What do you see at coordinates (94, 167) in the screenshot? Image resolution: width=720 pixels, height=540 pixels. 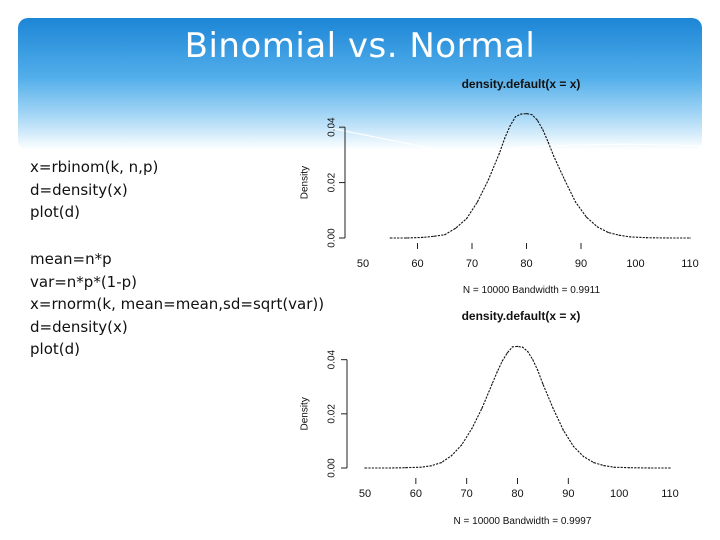 I see `code-line: x=rbinom(k, n,p)` at bounding box center [94, 167].